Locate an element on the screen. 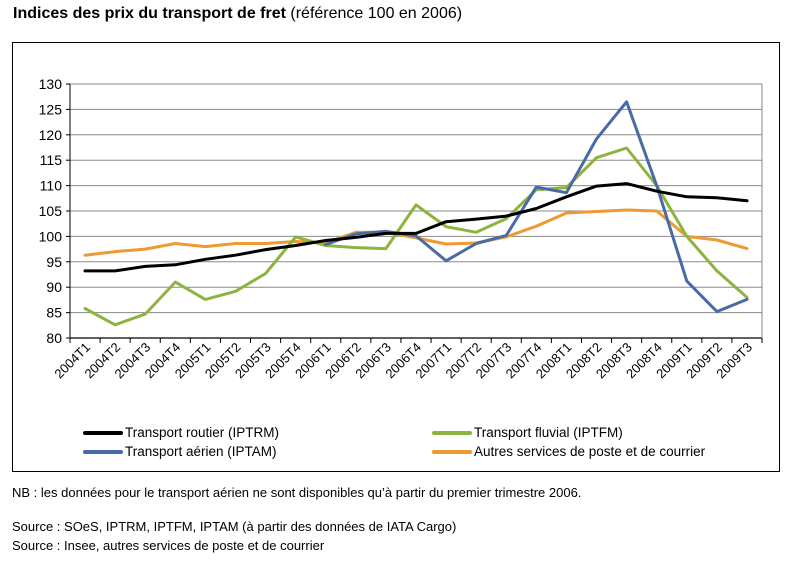  legend-item-routier: Transport routier (IPTRM) is located at coordinates (181, 432).